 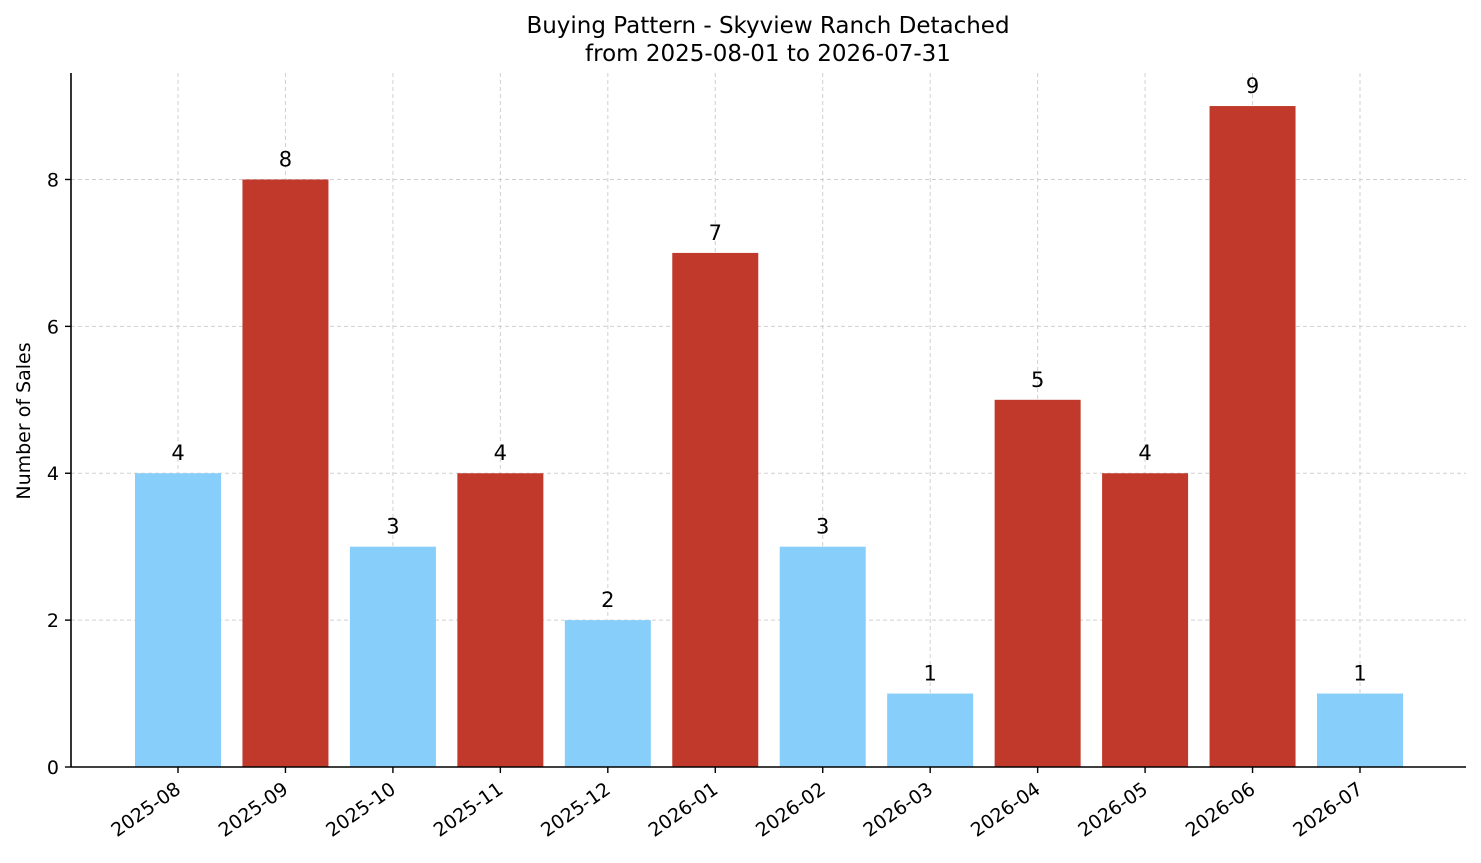 I want to click on chart-subtitle: from 2025-08-01 to 2026-07-31, so click(x=768, y=54).